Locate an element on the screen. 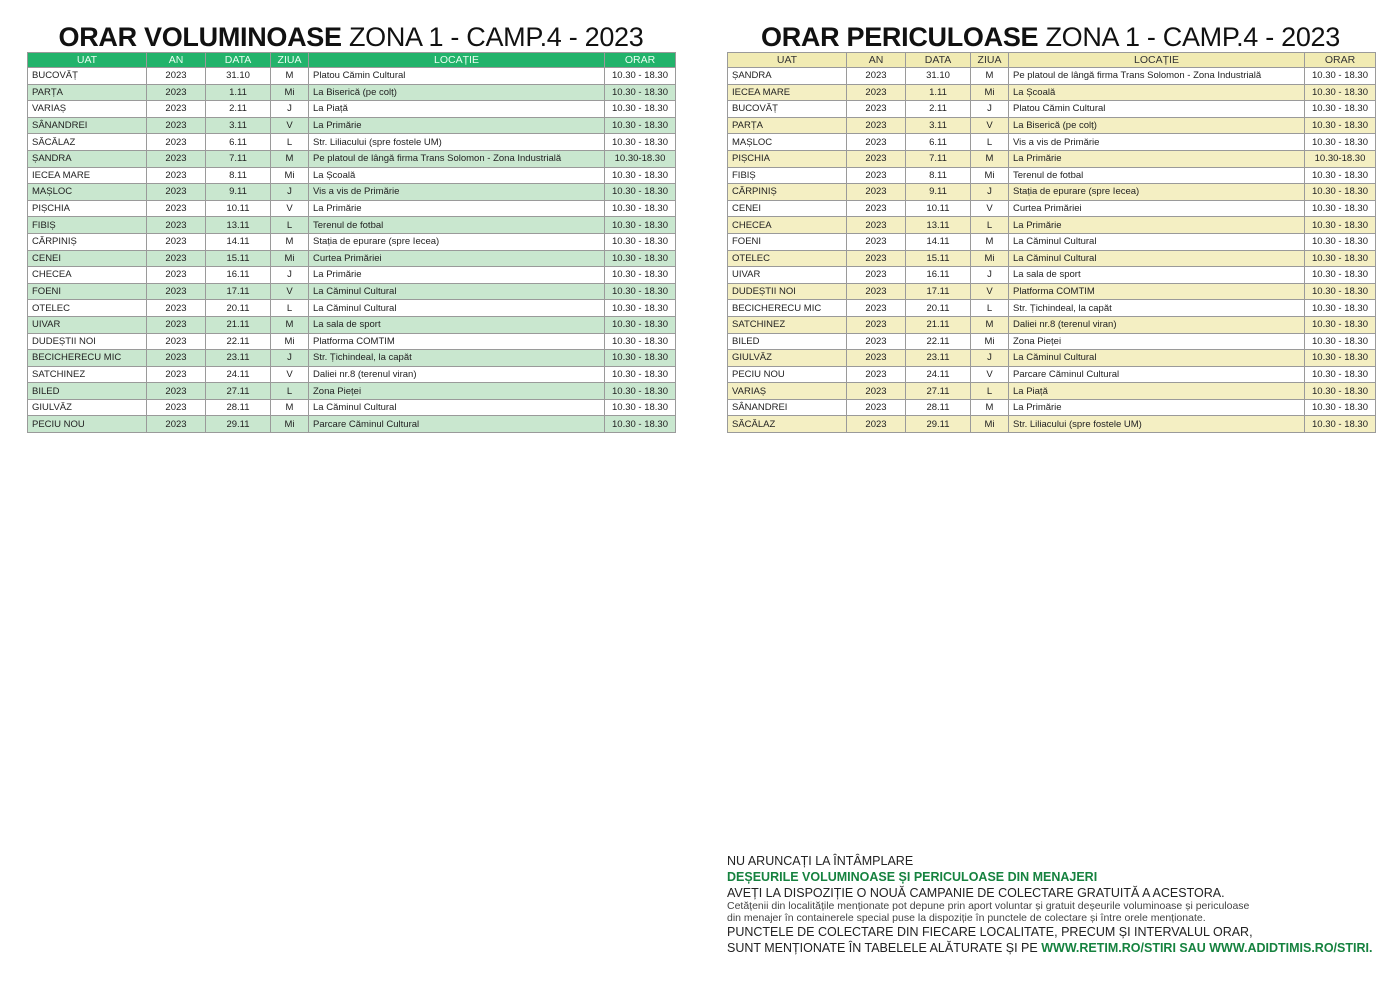 The image size is (1400, 993). cell: 10.30-18.30 is located at coordinates (640, 158).